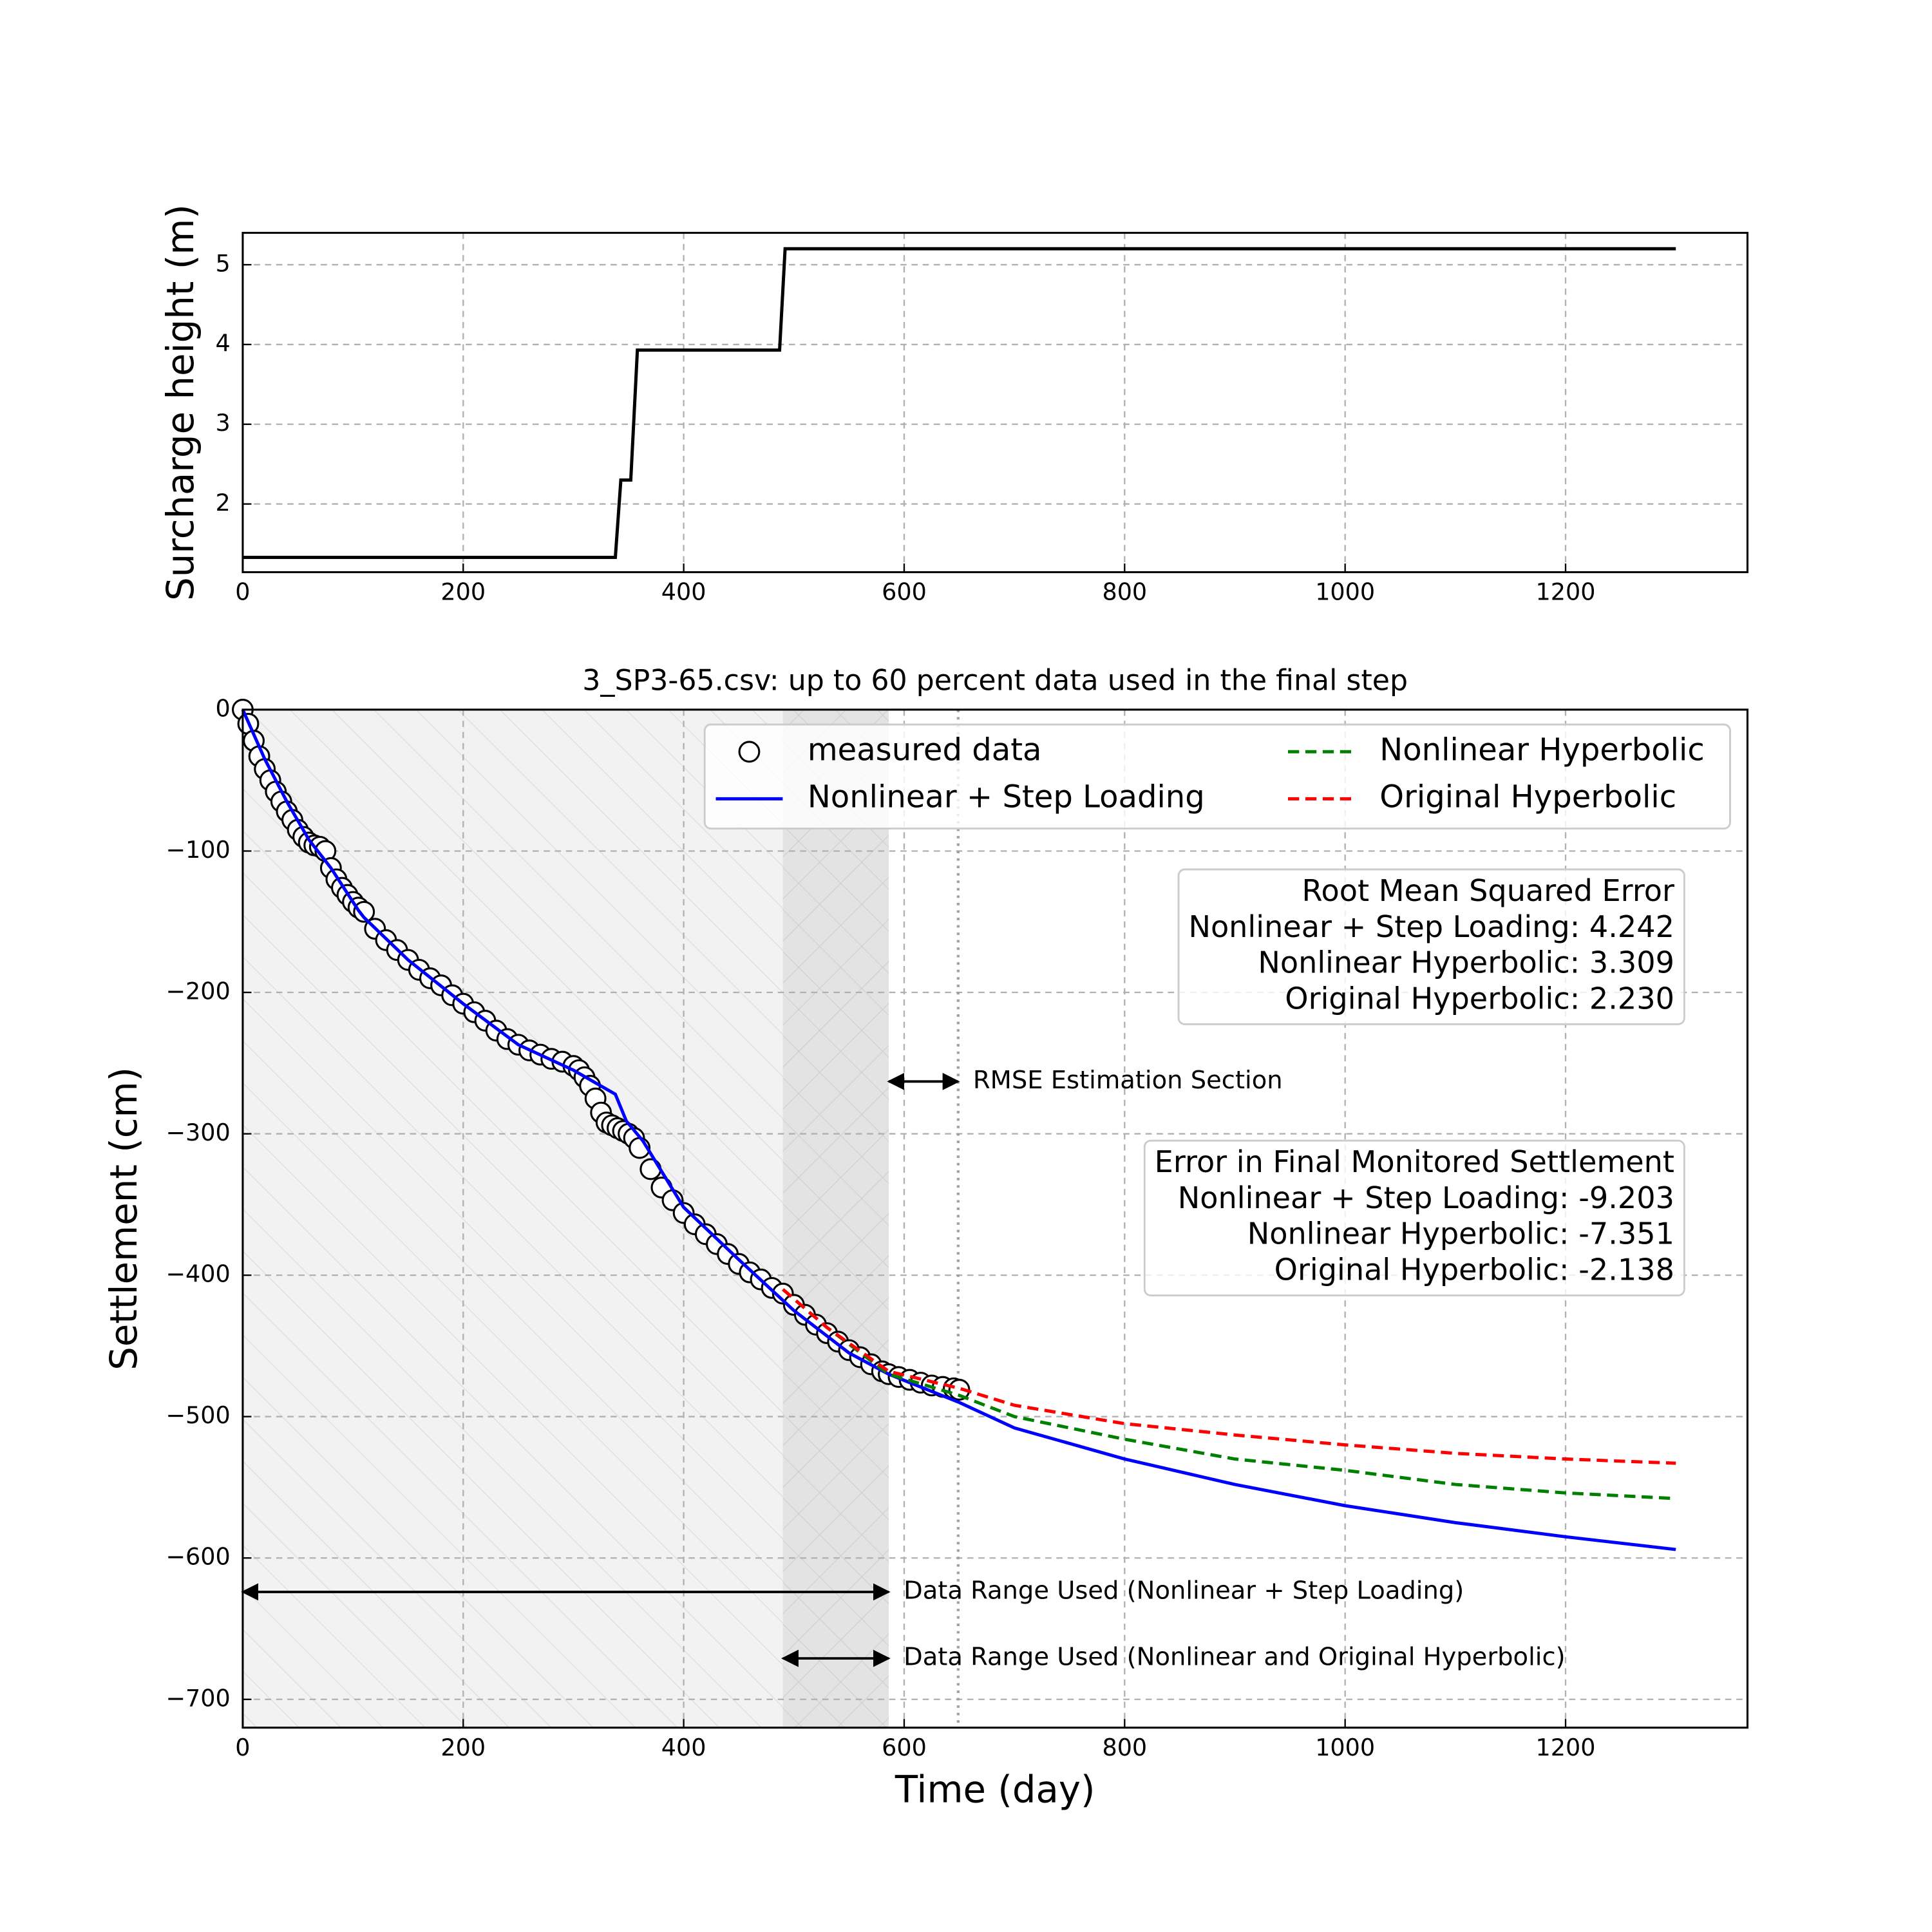 The width and height of the screenshot is (1932, 1932). What do you see at coordinates (925, 750) in the screenshot?
I see `legend-label: measured data` at bounding box center [925, 750].